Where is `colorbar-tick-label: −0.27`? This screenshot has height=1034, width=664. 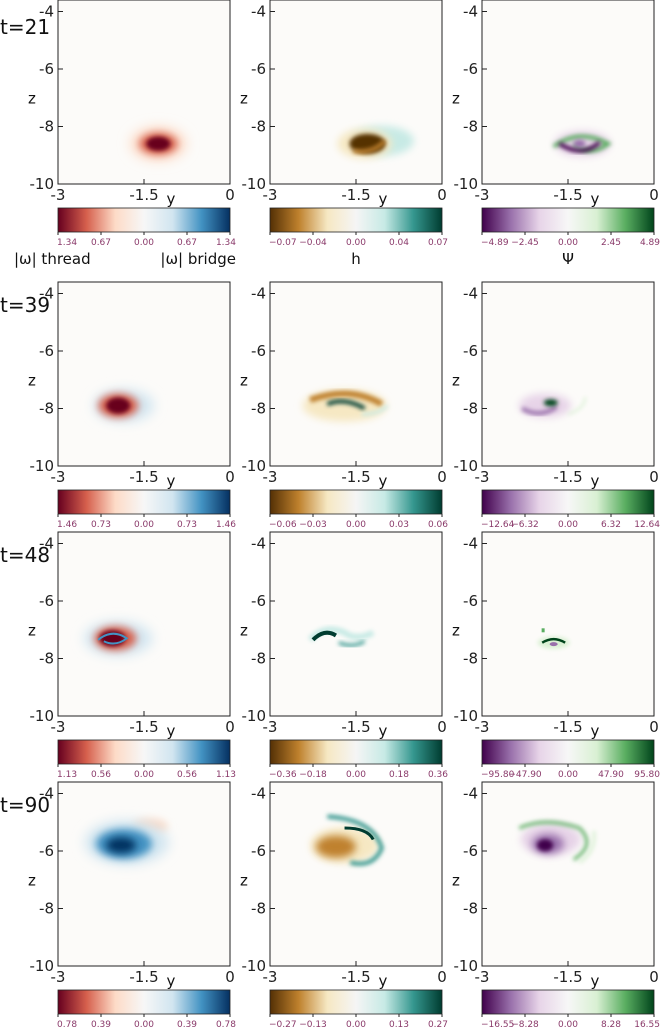
colorbar-tick-label: −0.27 is located at coordinates (283, 1025).